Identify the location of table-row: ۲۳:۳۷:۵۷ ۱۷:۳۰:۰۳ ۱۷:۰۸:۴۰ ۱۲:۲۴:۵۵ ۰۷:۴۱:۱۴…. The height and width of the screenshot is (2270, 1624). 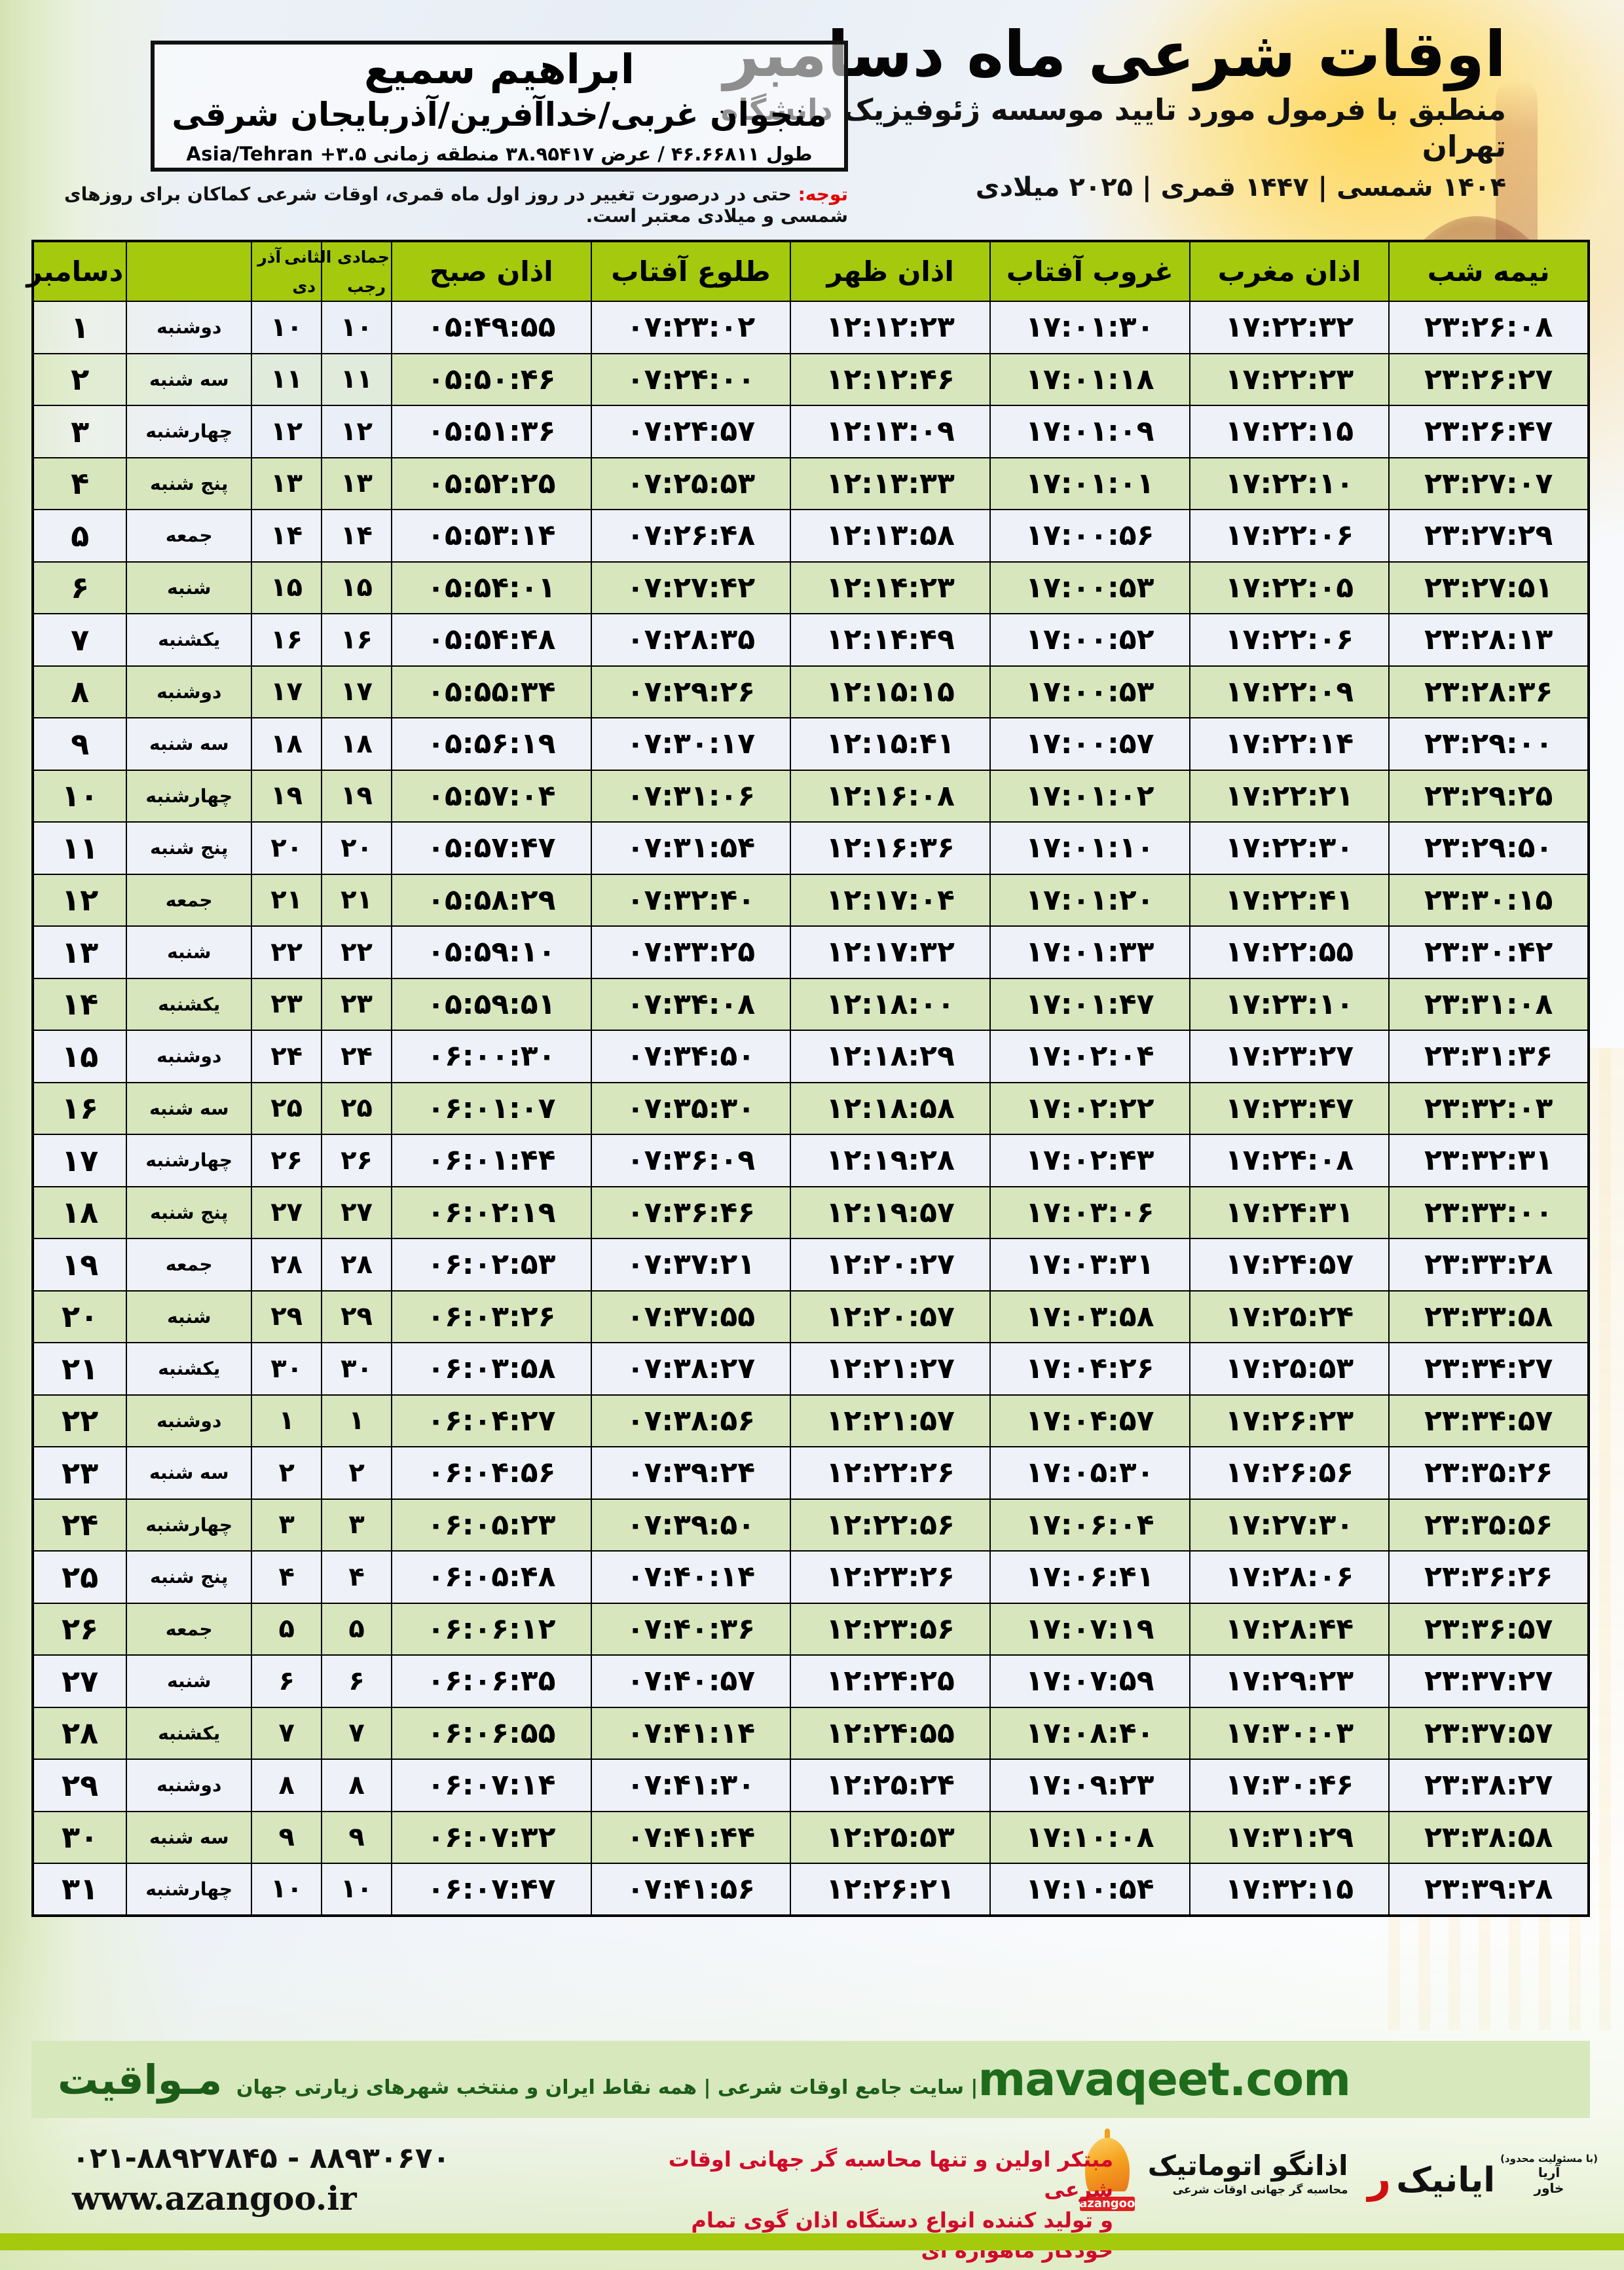
(810, 1733).